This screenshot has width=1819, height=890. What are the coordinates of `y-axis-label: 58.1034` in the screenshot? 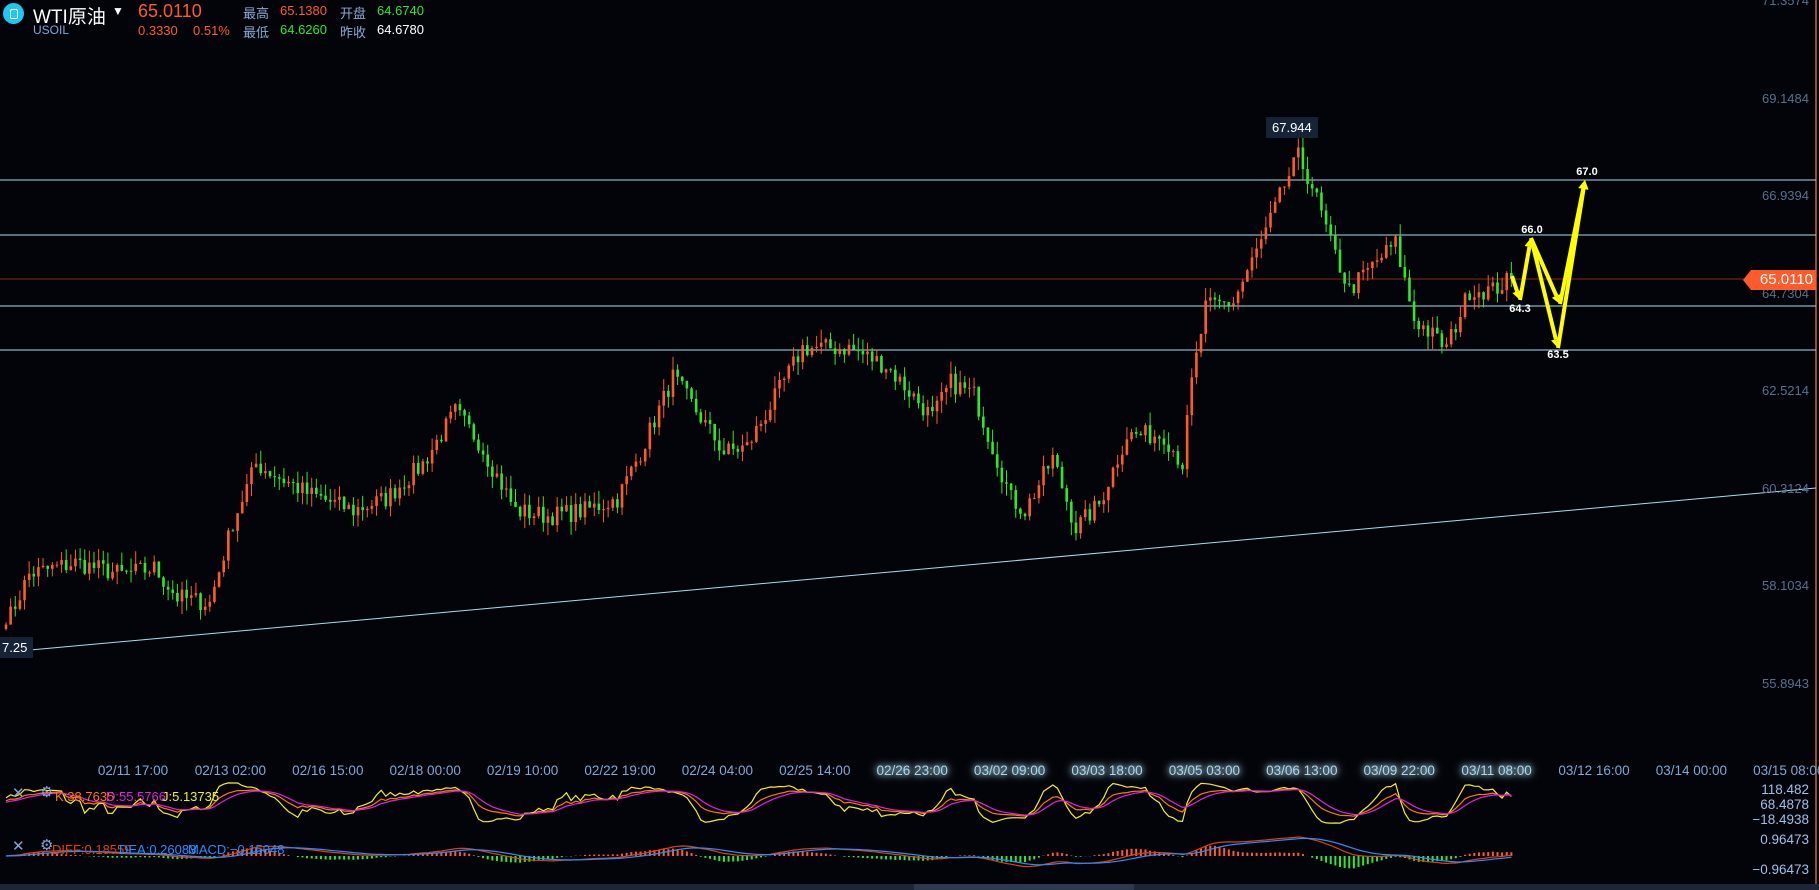 It's located at (1785, 585).